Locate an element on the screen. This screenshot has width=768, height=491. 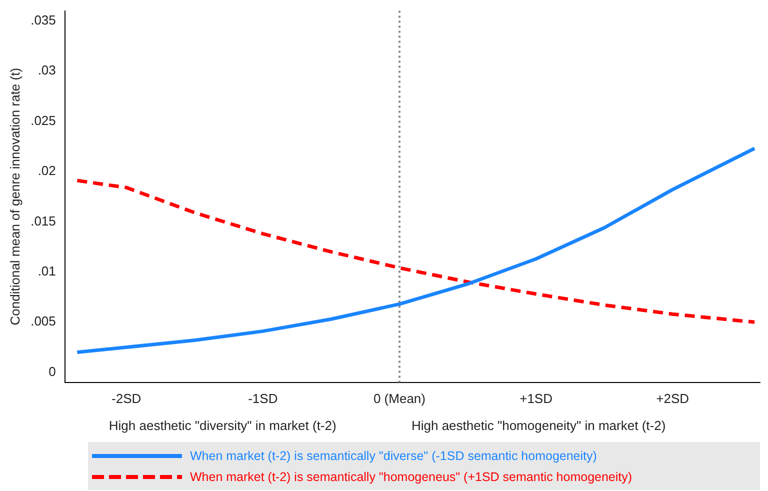
y-tick-label: 0 is located at coordinates (52, 371).